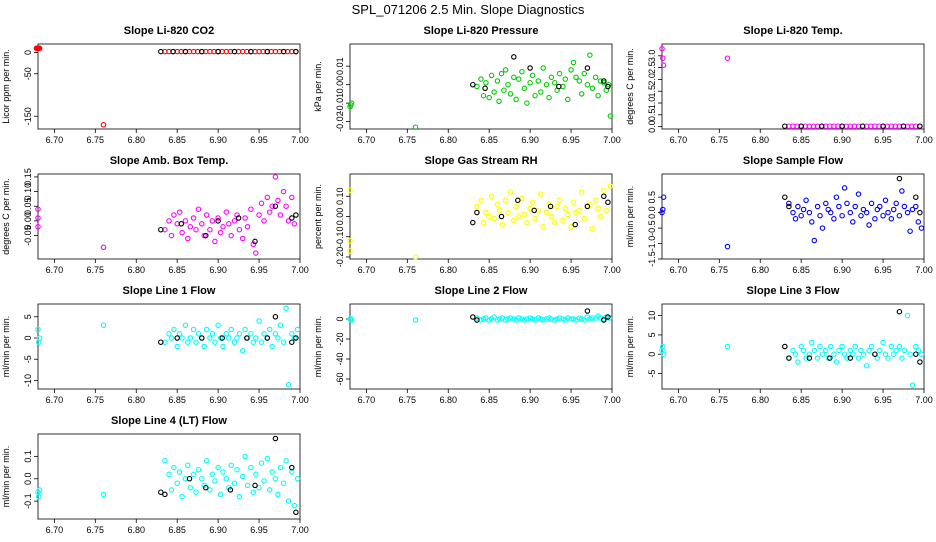  Describe the element at coordinates (652, 228) in the screenshot. I see `y-tick-label: -0.5` at that location.